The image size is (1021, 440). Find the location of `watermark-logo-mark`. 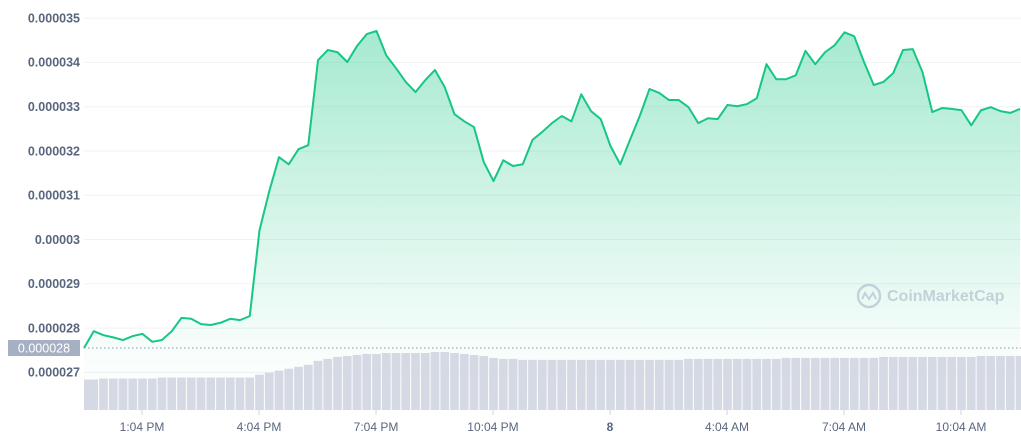

watermark-logo-mark is located at coordinates (869, 296).